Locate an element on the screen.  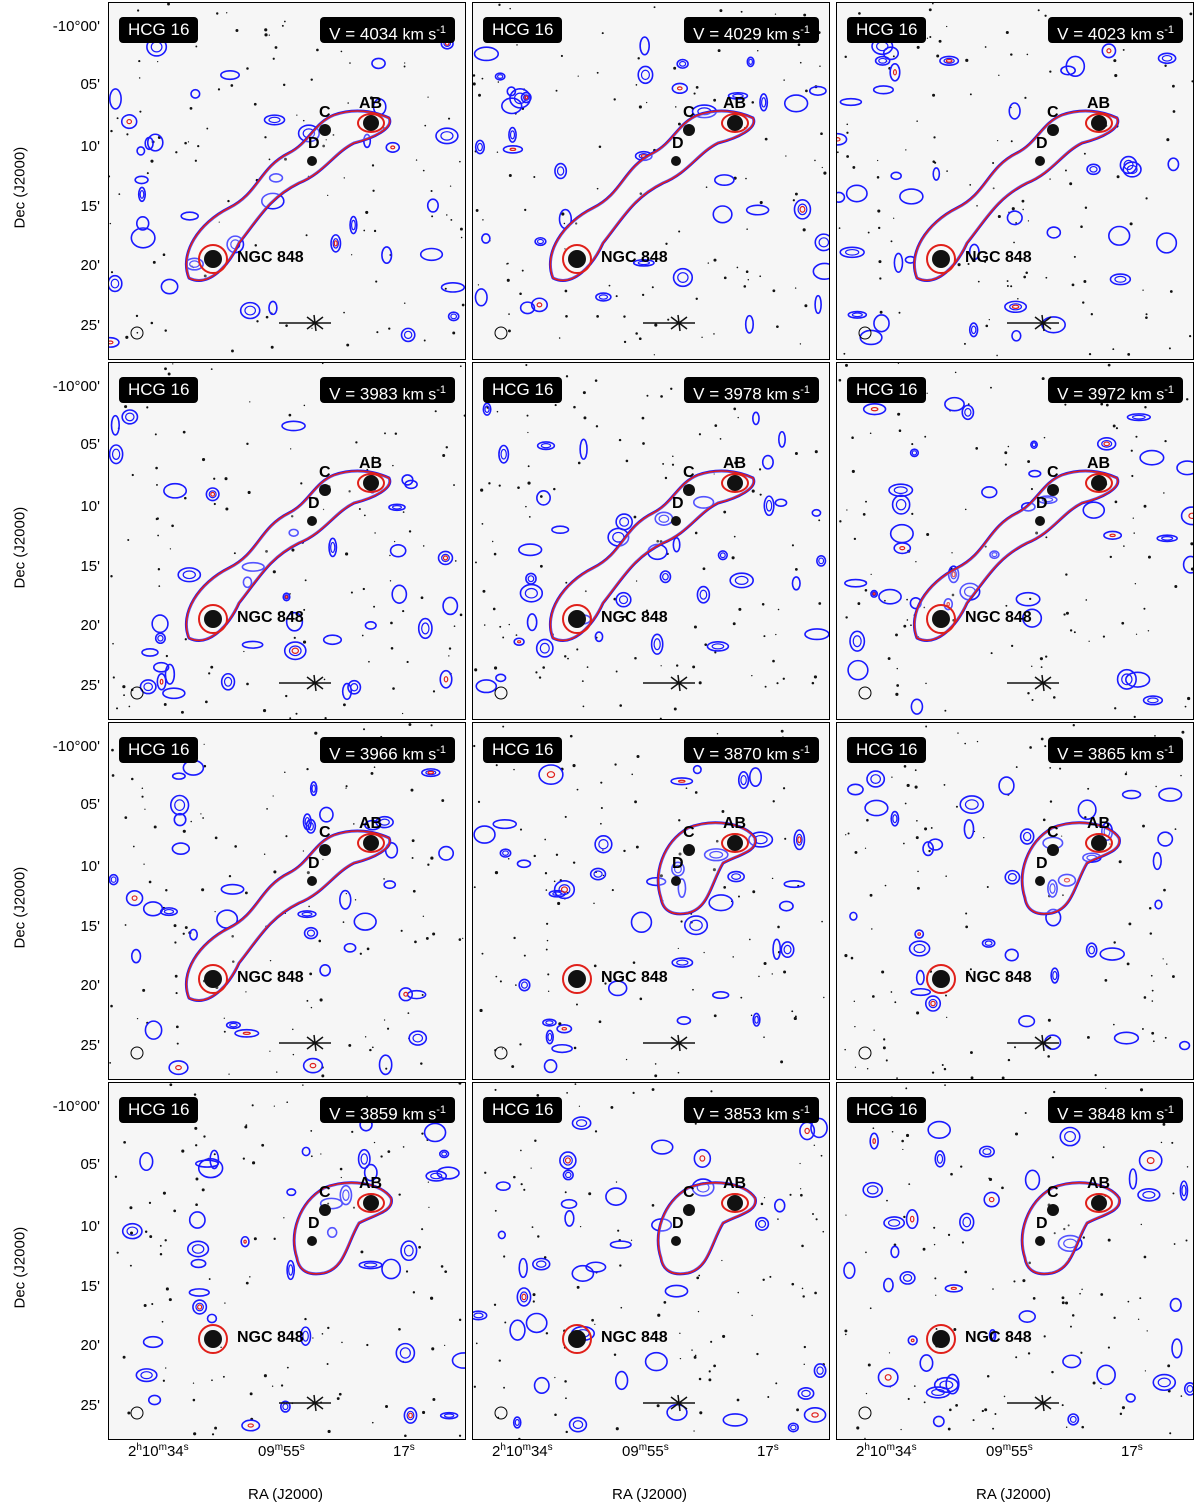
velocity-prefix: V = is located at coordinates (708, 754).